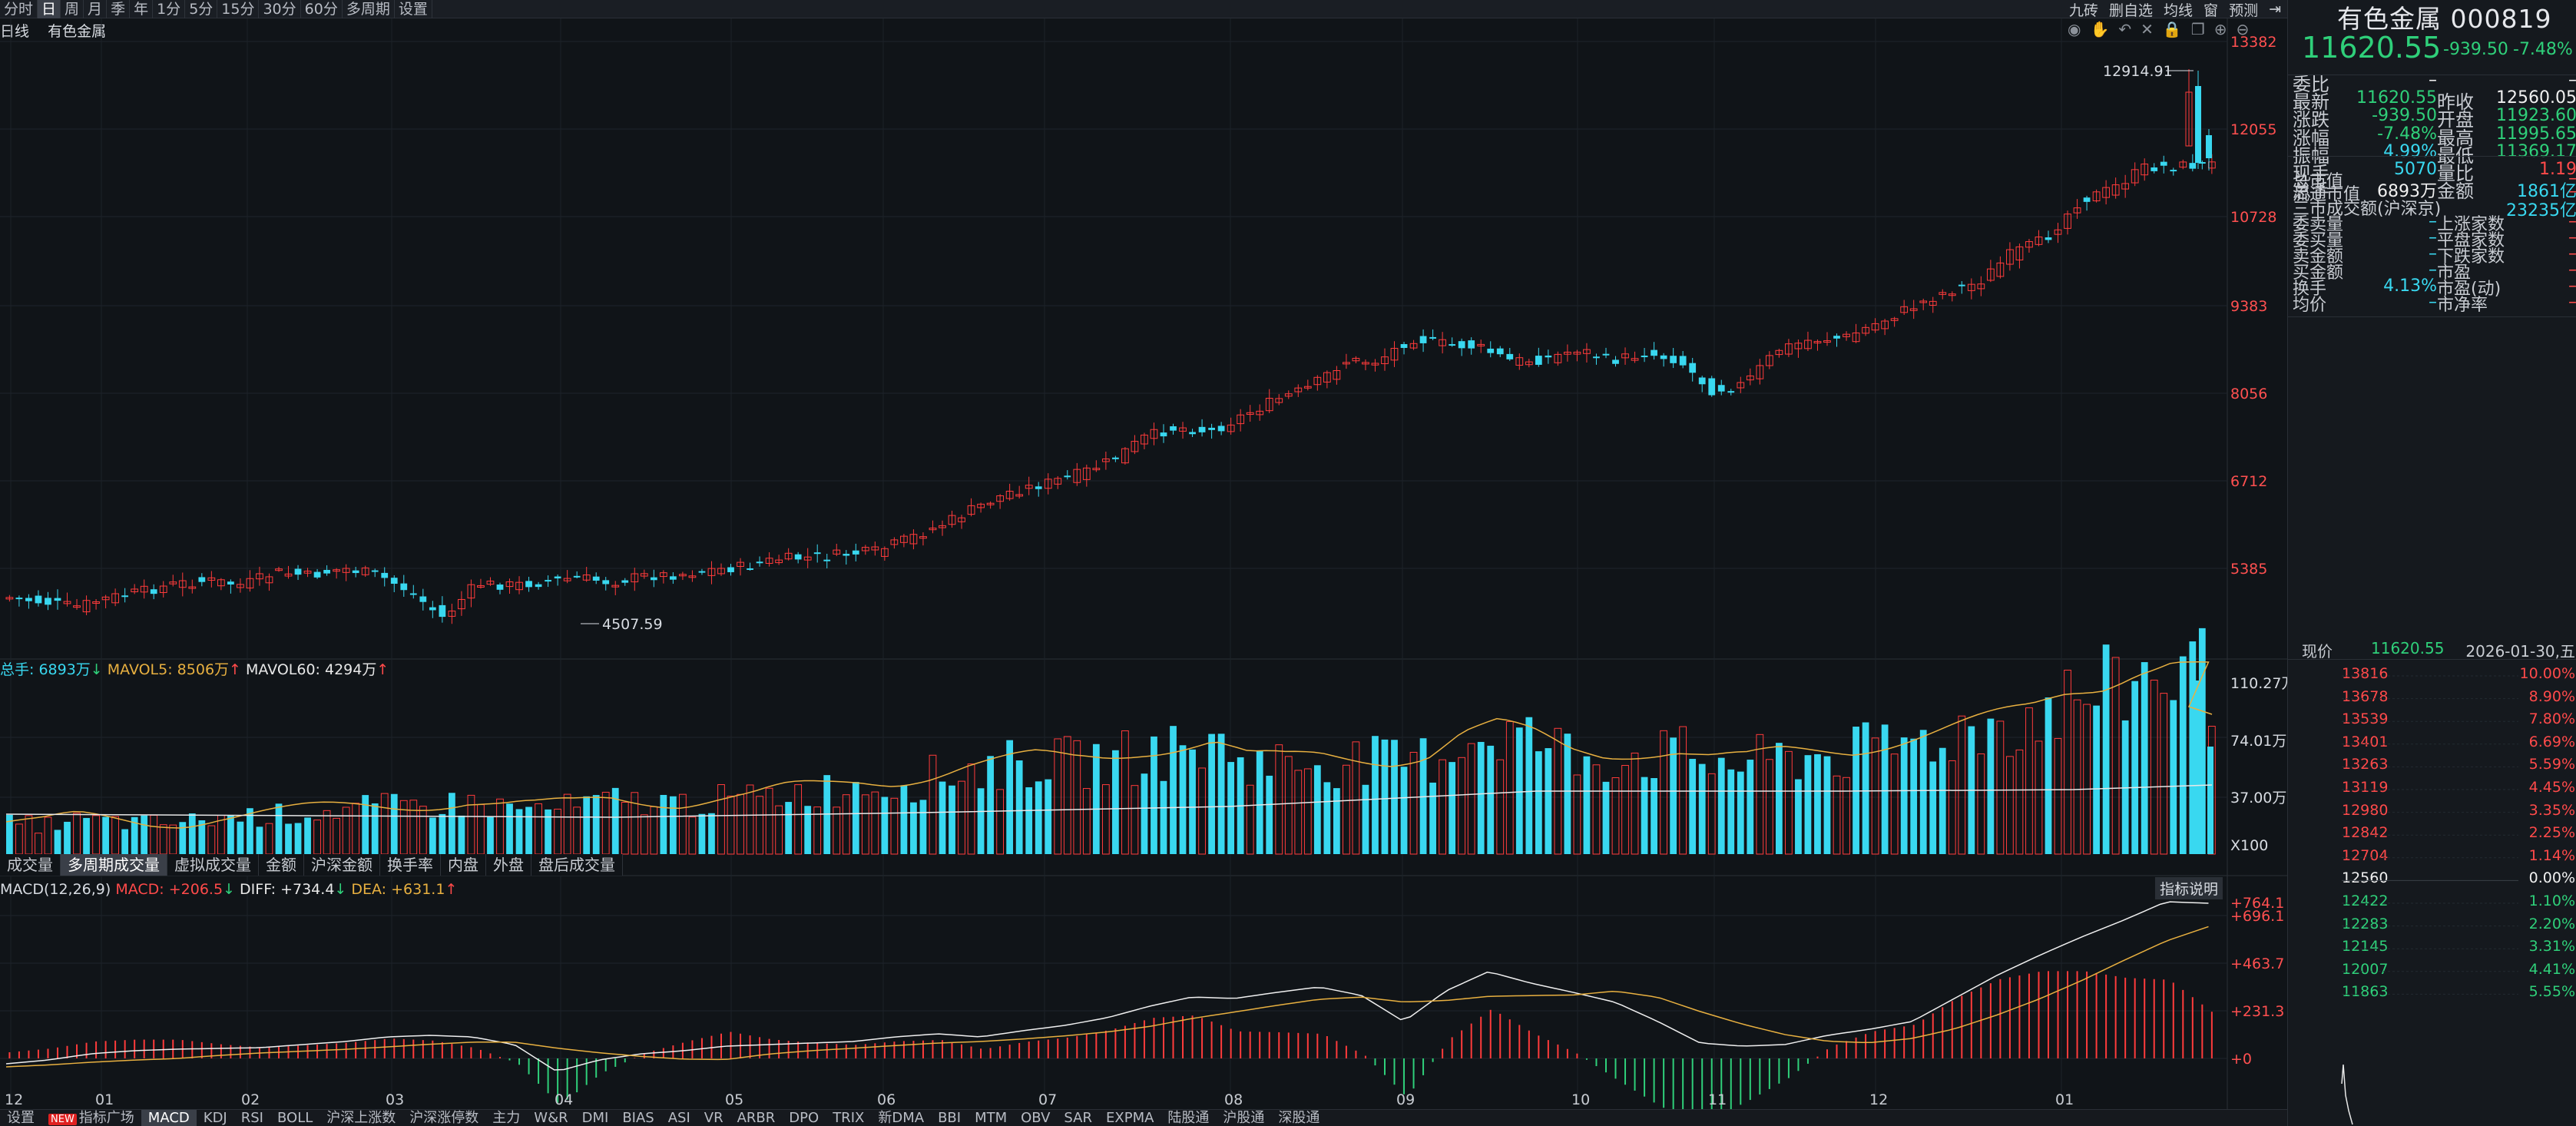 The width and height of the screenshot is (2576, 1126). I want to click on zoom-out-icon: ⊖, so click(2243, 29).